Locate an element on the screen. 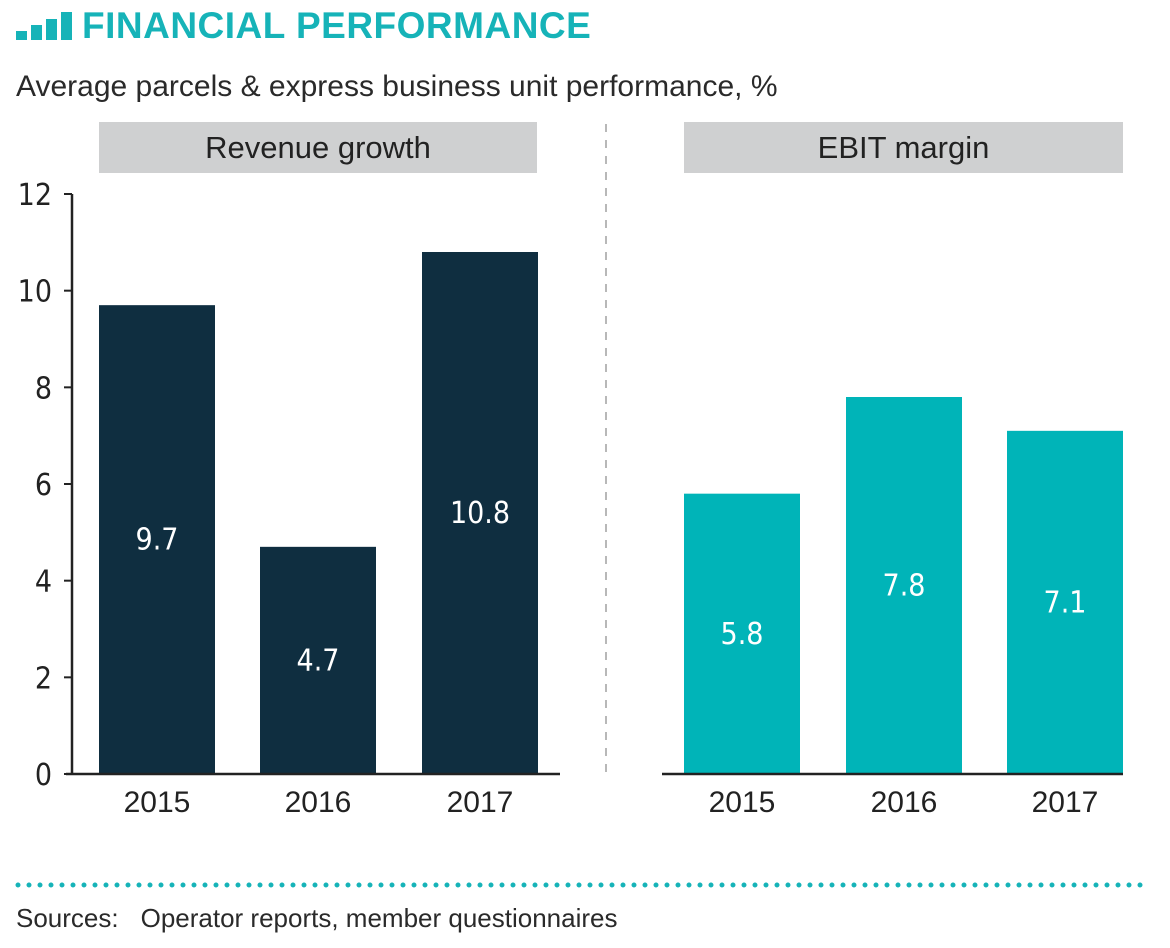 The width and height of the screenshot is (1170, 948). data-label: 9.7 is located at coordinates (157, 540).